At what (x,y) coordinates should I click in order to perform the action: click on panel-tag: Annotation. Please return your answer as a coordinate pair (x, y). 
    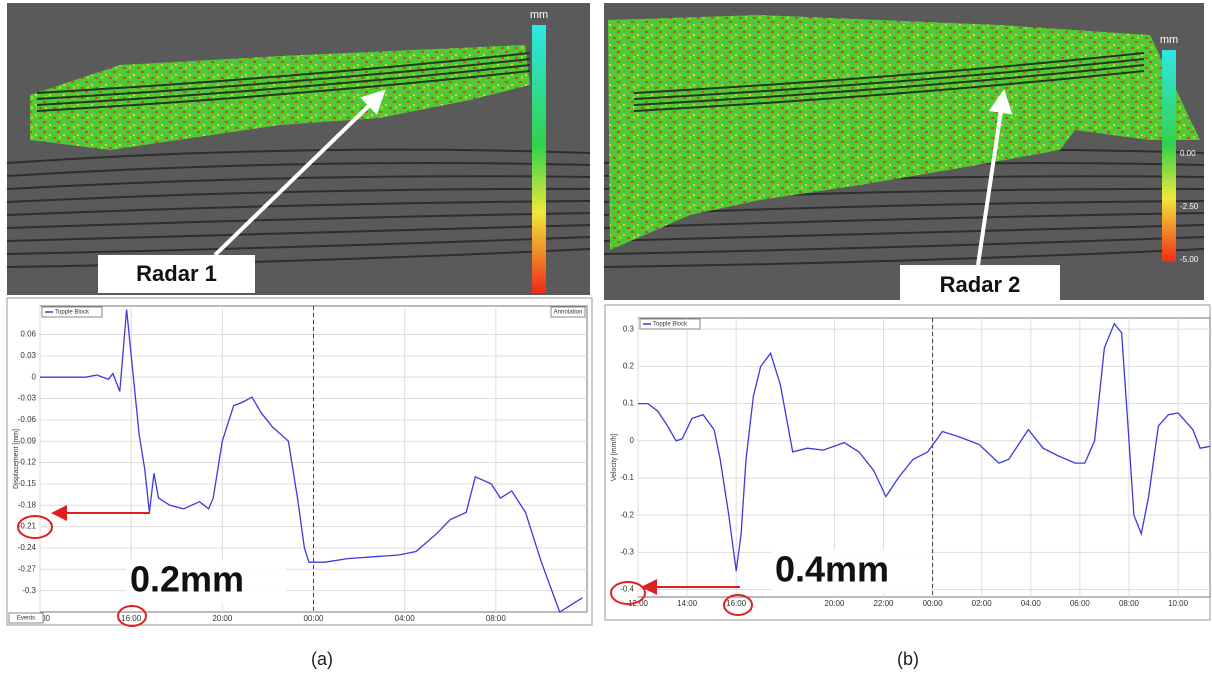
    Looking at the image, I should click on (568, 313).